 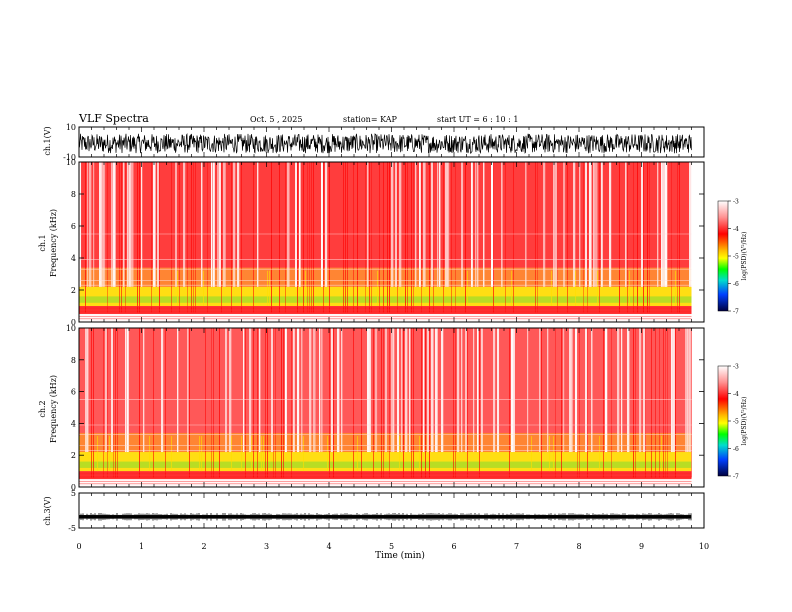 I want to click on figure-title: VLF Spectra, so click(x=113, y=118).